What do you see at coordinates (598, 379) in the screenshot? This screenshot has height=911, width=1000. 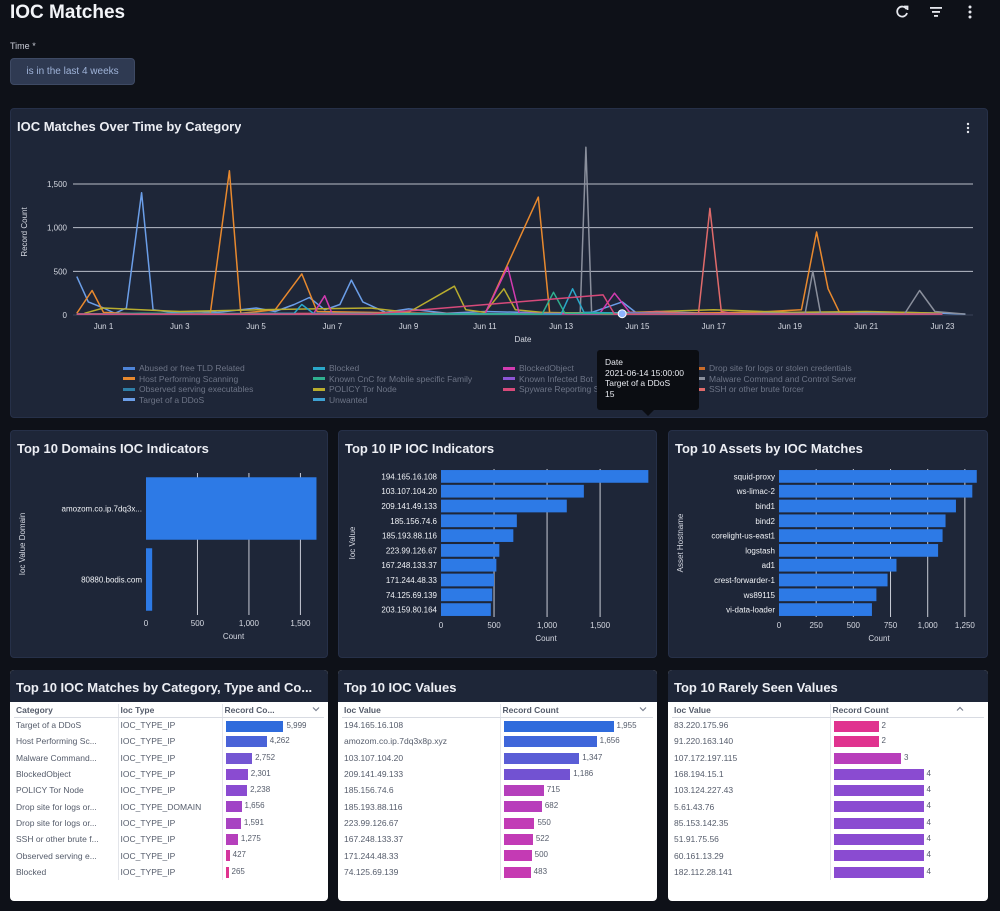 I see `legend-item: Known Infected Bot` at bounding box center [598, 379].